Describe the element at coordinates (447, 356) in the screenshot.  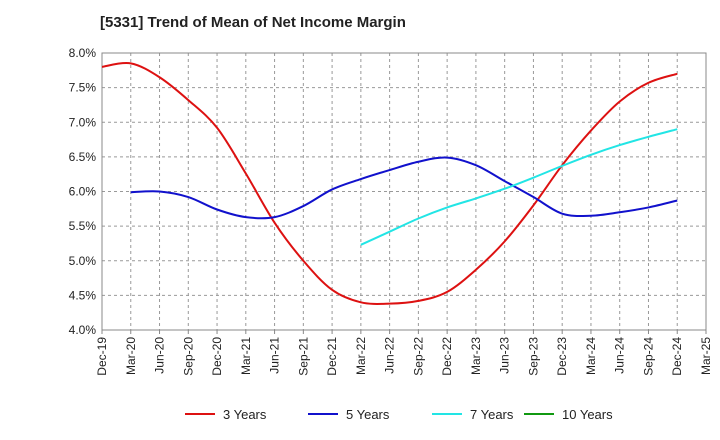
I see `x-tick-label: Dec-22` at that location.